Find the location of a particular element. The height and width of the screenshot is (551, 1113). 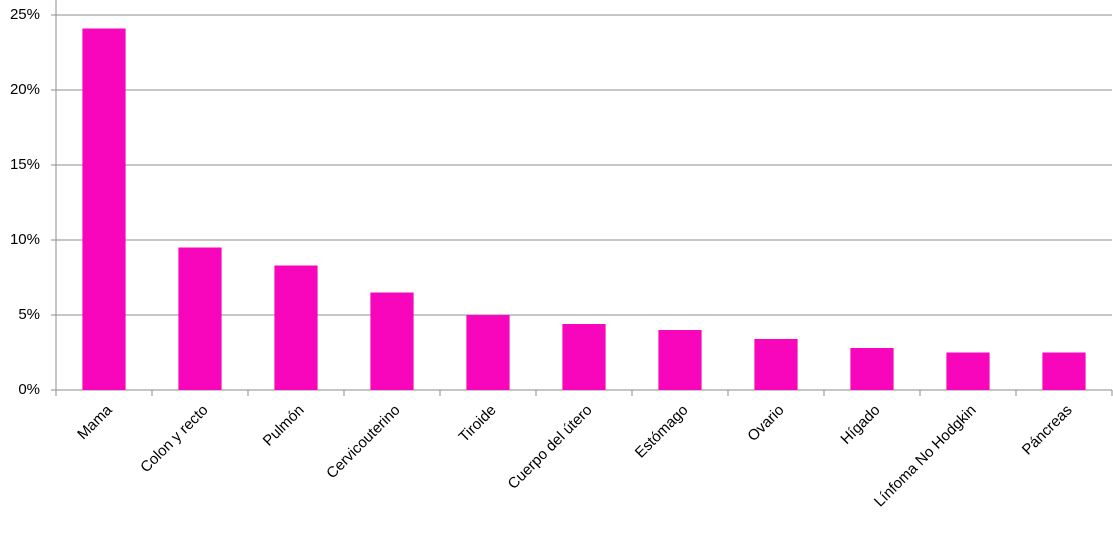

y-tick-label: 25% is located at coordinates (25, 14).